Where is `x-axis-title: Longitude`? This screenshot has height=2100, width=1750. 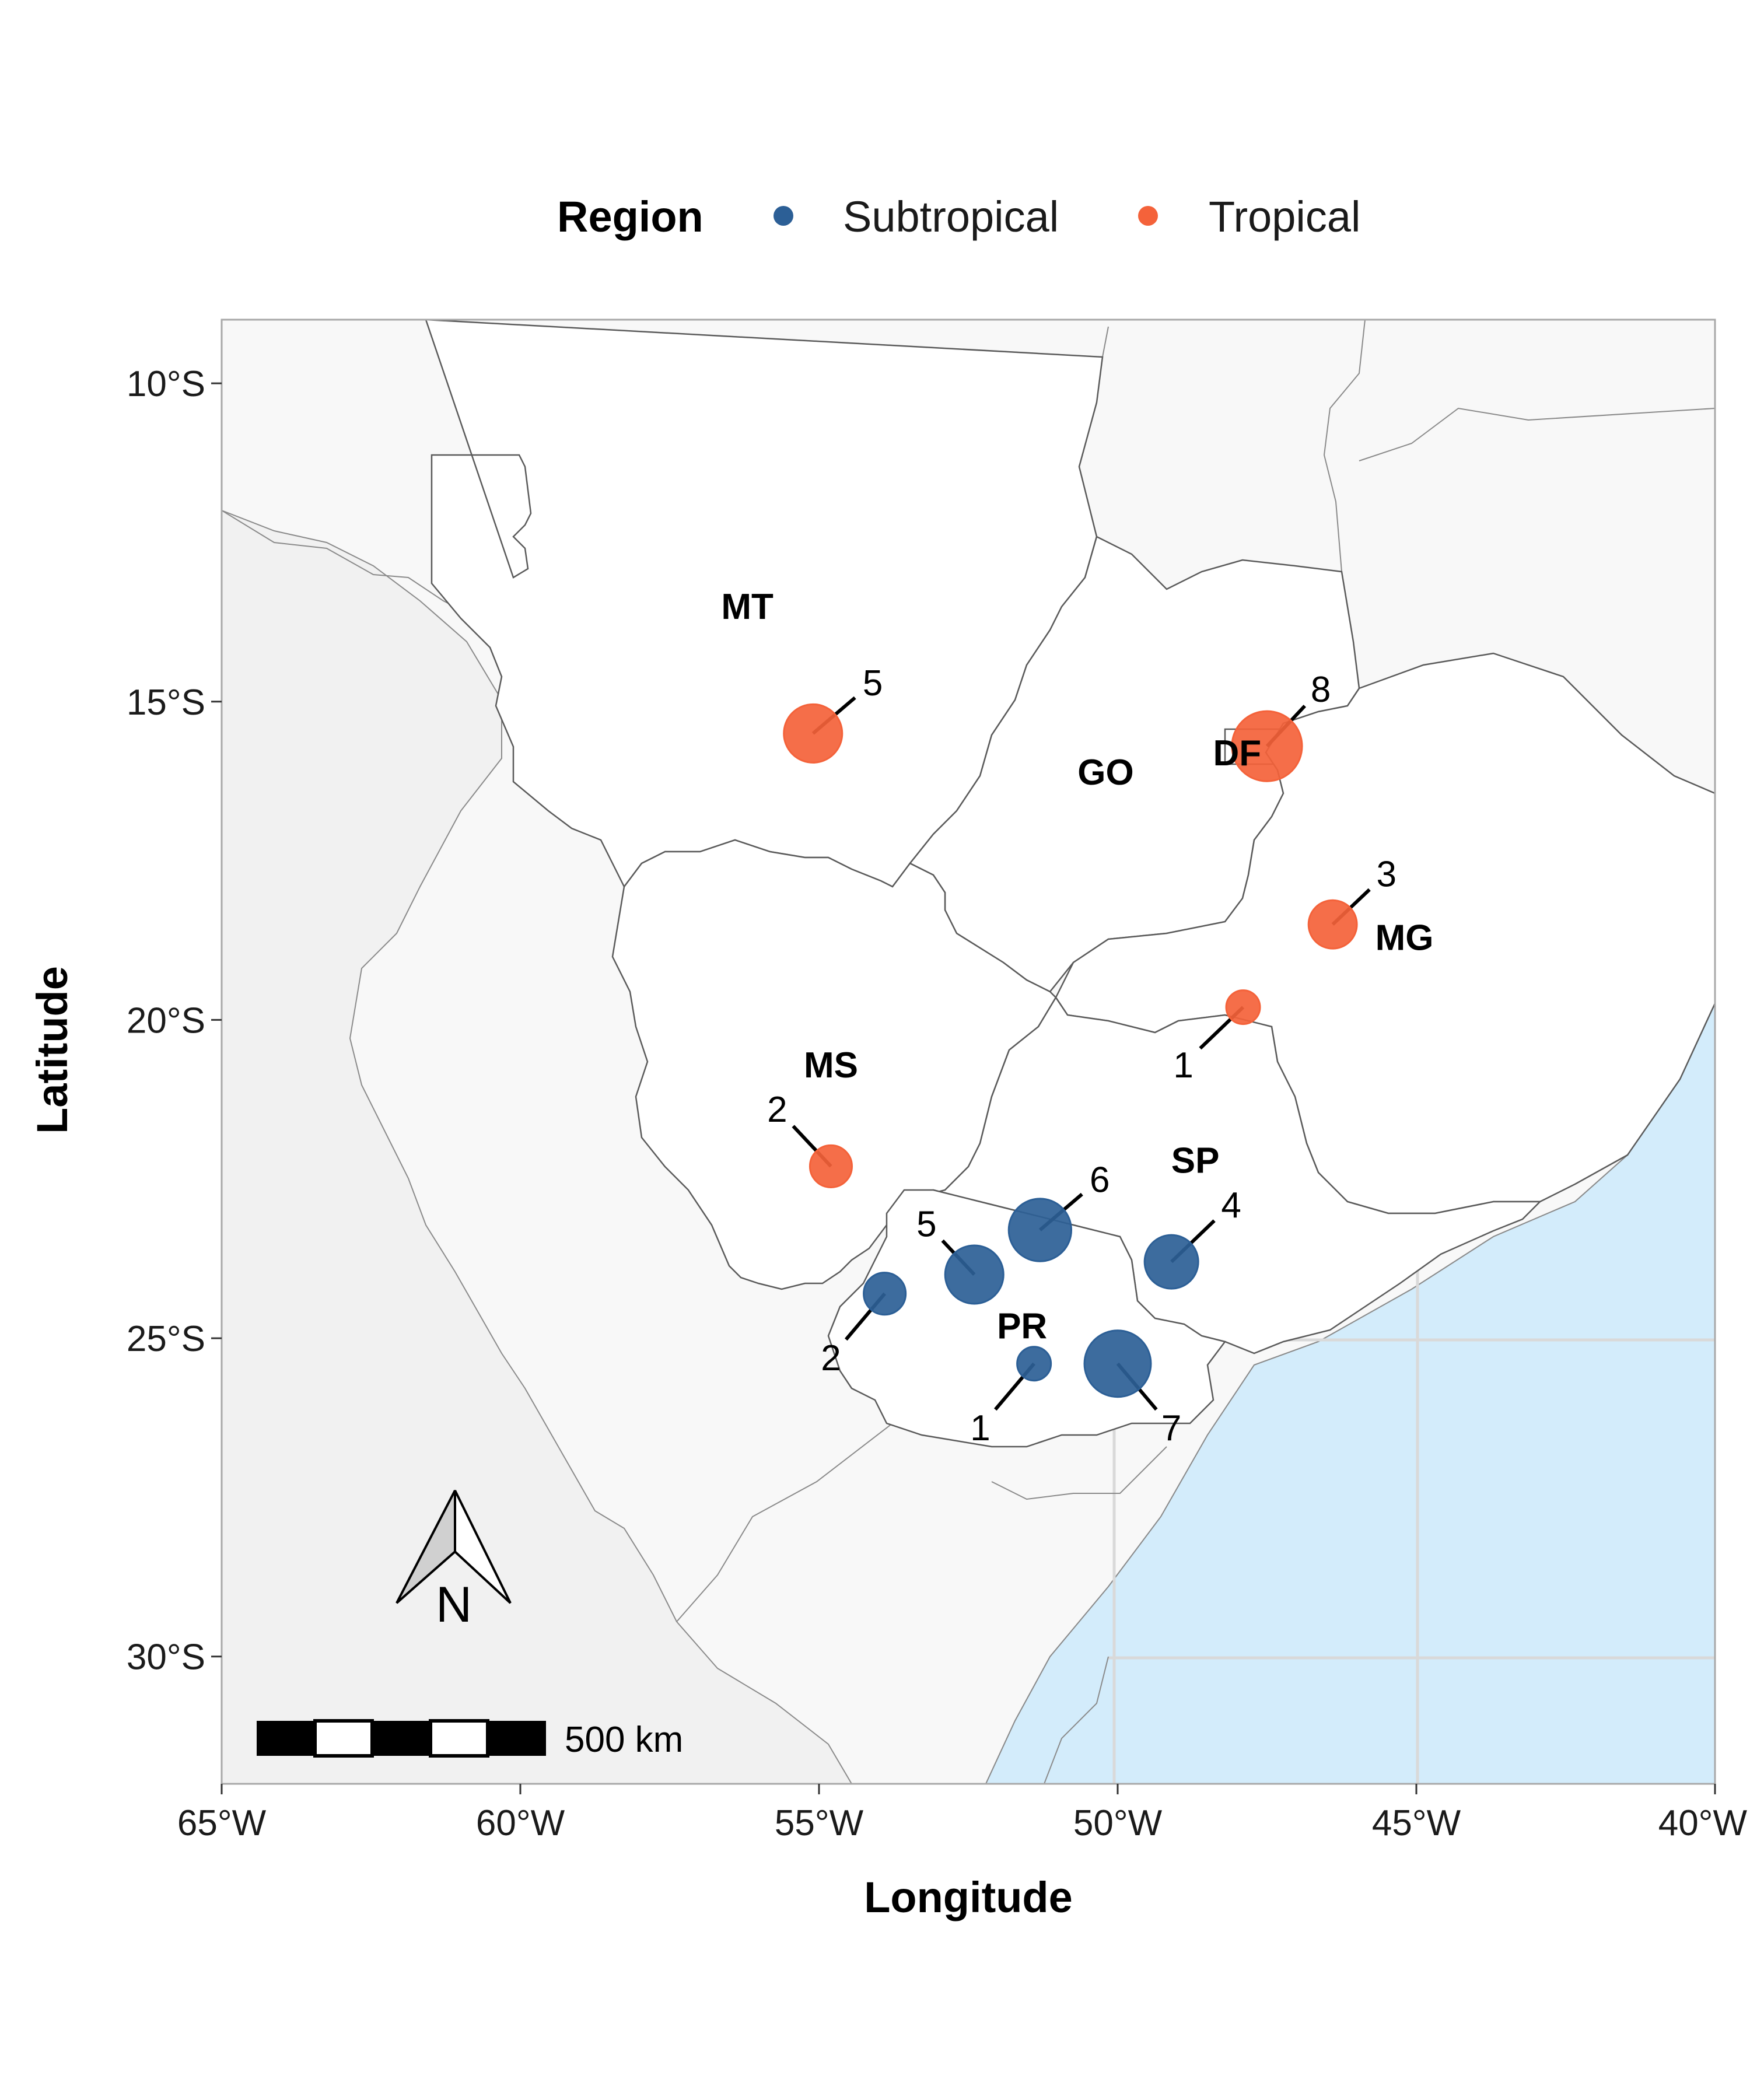
x-axis-title: Longitude is located at coordinates (968, 1897).